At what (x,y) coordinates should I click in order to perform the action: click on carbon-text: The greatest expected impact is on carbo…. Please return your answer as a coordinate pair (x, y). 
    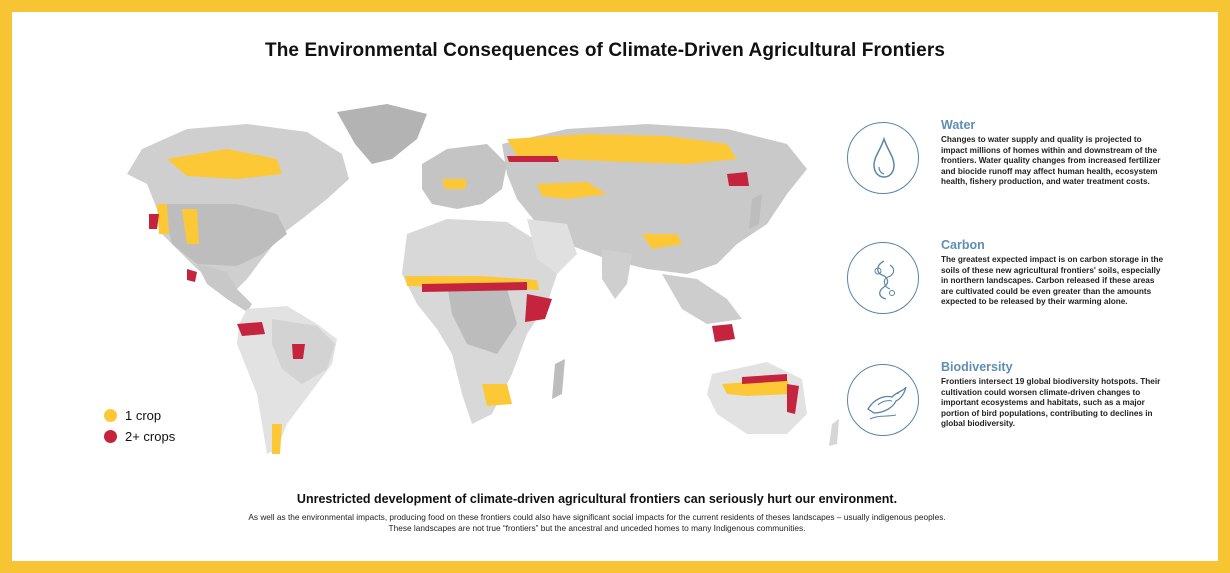
    Looking at the image, I should click on (1052, 281).